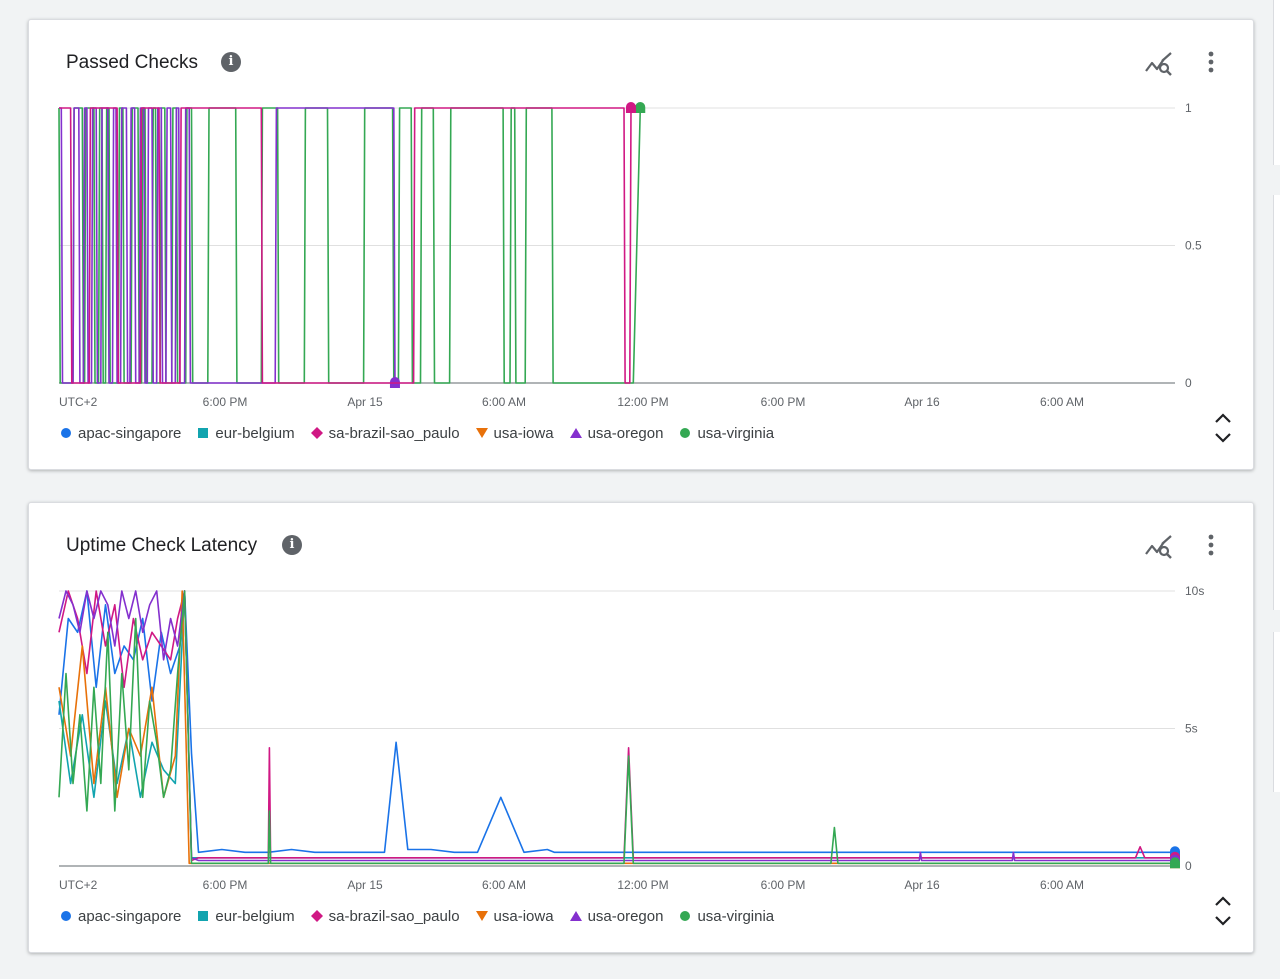  What do you see at coordinates (227, 245) in the screenshot?
I see `series-line-usa-oregon` at bounding box center [227, 245].